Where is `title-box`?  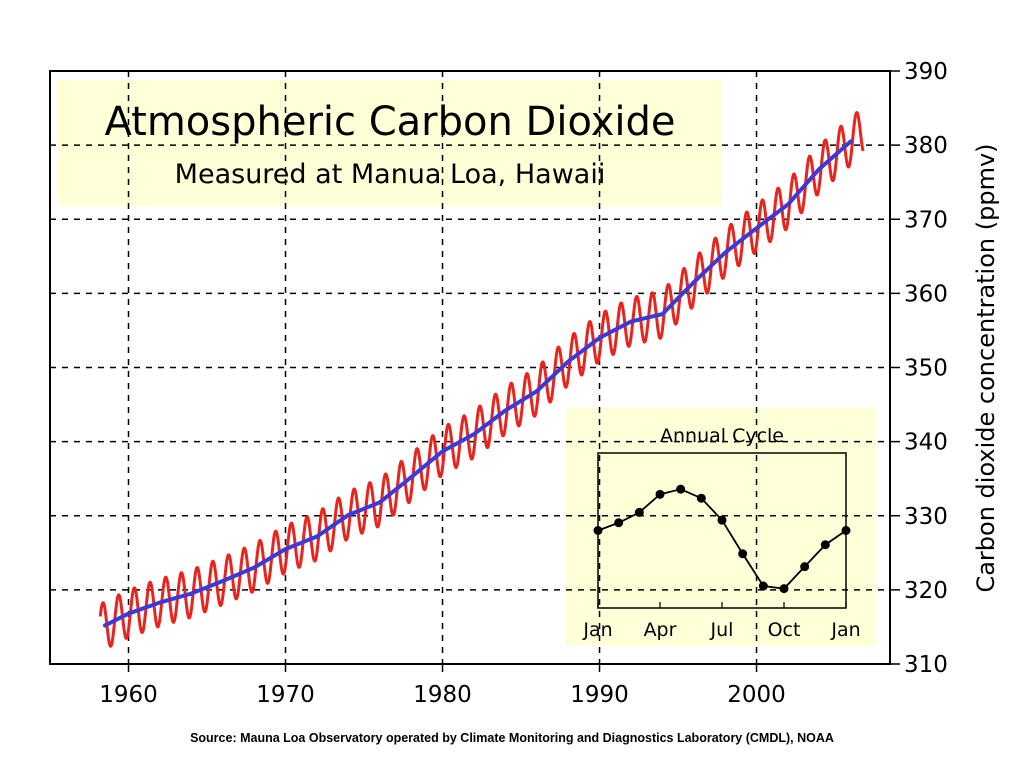 title-box is located at coordinates (390, 143).